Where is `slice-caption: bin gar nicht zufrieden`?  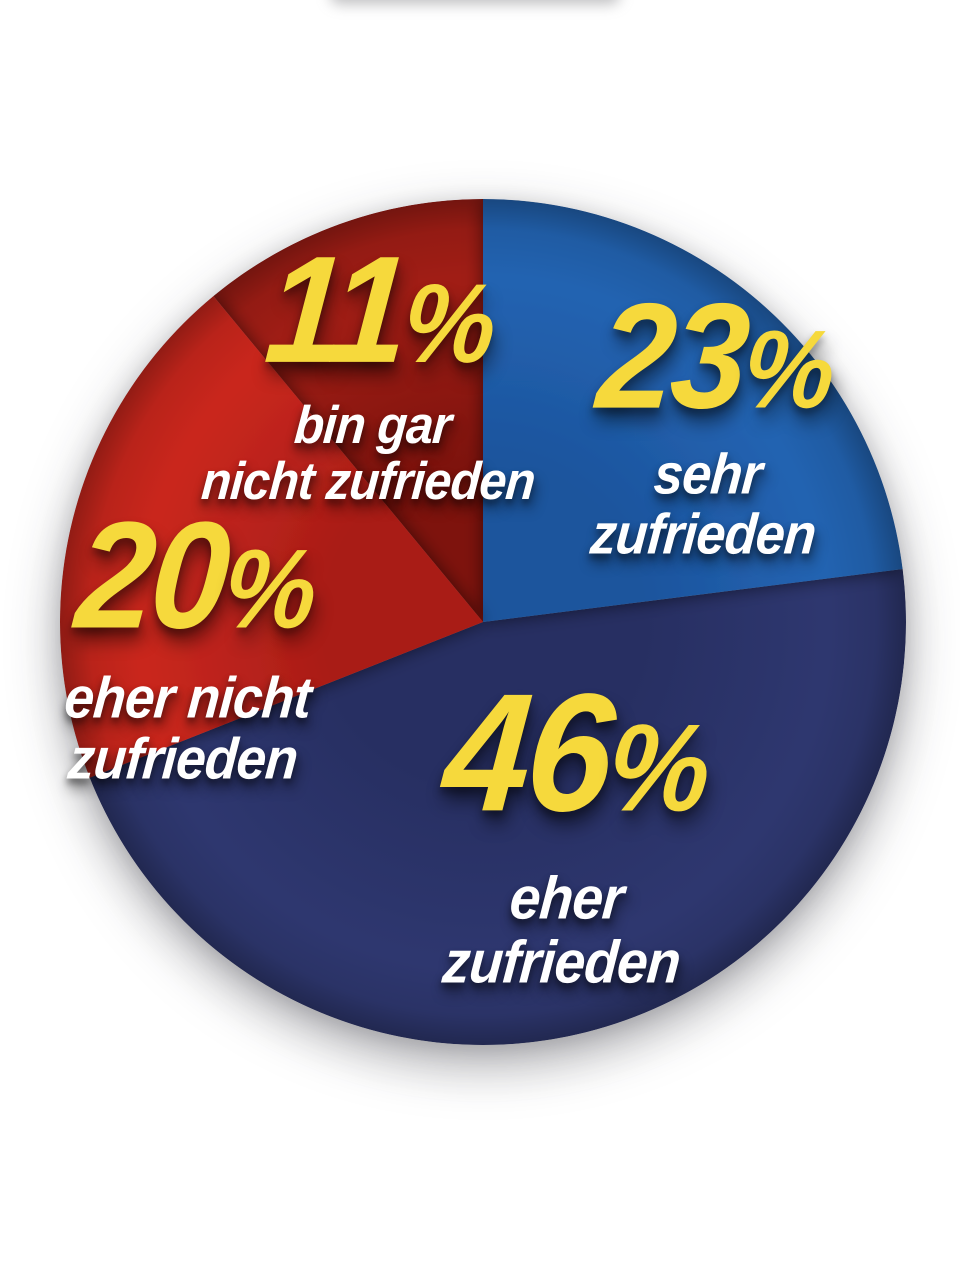
slice-caption: bin gar nicht zufrieden is located at coordinates (370, 453).